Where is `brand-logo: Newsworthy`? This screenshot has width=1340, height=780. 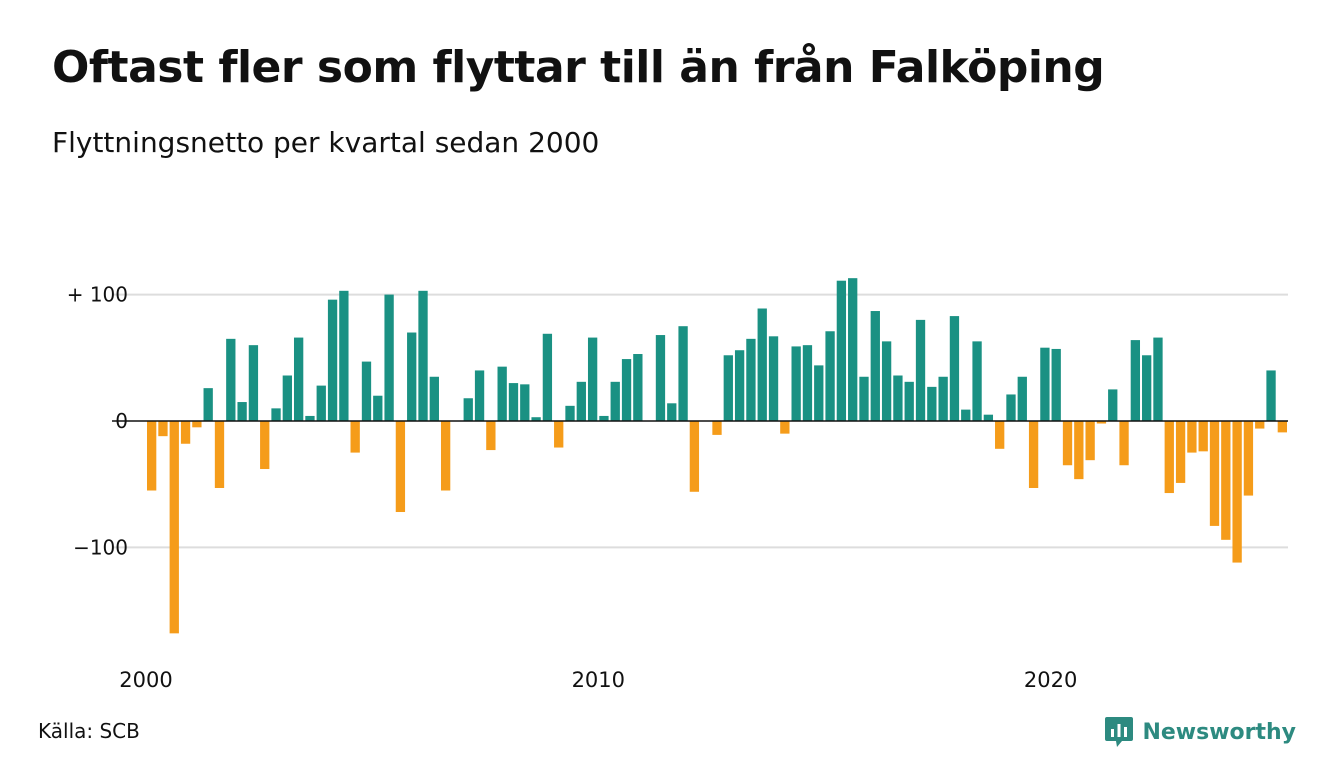 brand-logo: Newsworthy is located at coordinates (1200, 732).